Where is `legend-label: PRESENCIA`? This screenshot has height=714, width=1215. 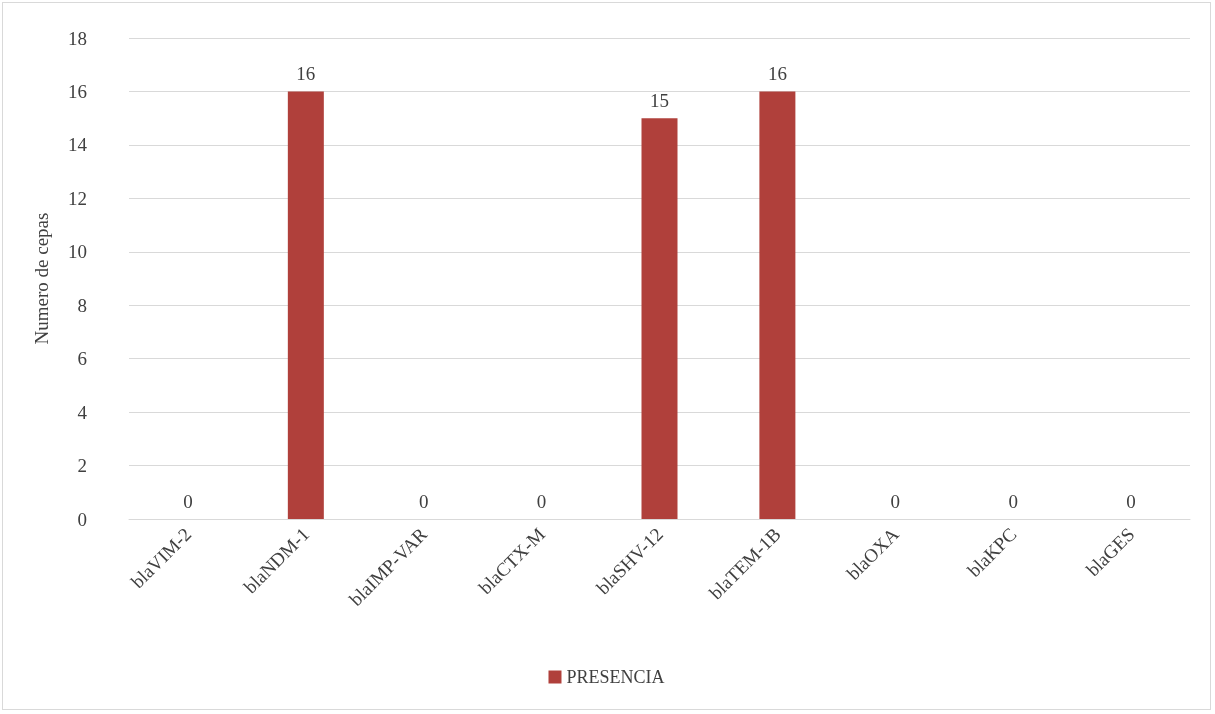 legend-label: PRESENCIA is located at coordinates (615, 677).